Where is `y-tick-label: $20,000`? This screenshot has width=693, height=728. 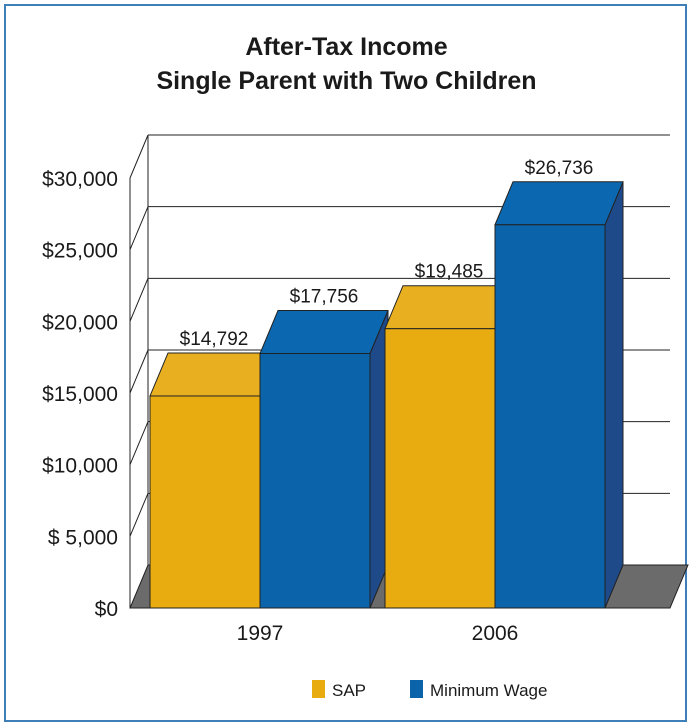 y-tick-label: $20,000 is located at coordinates (80, 322).